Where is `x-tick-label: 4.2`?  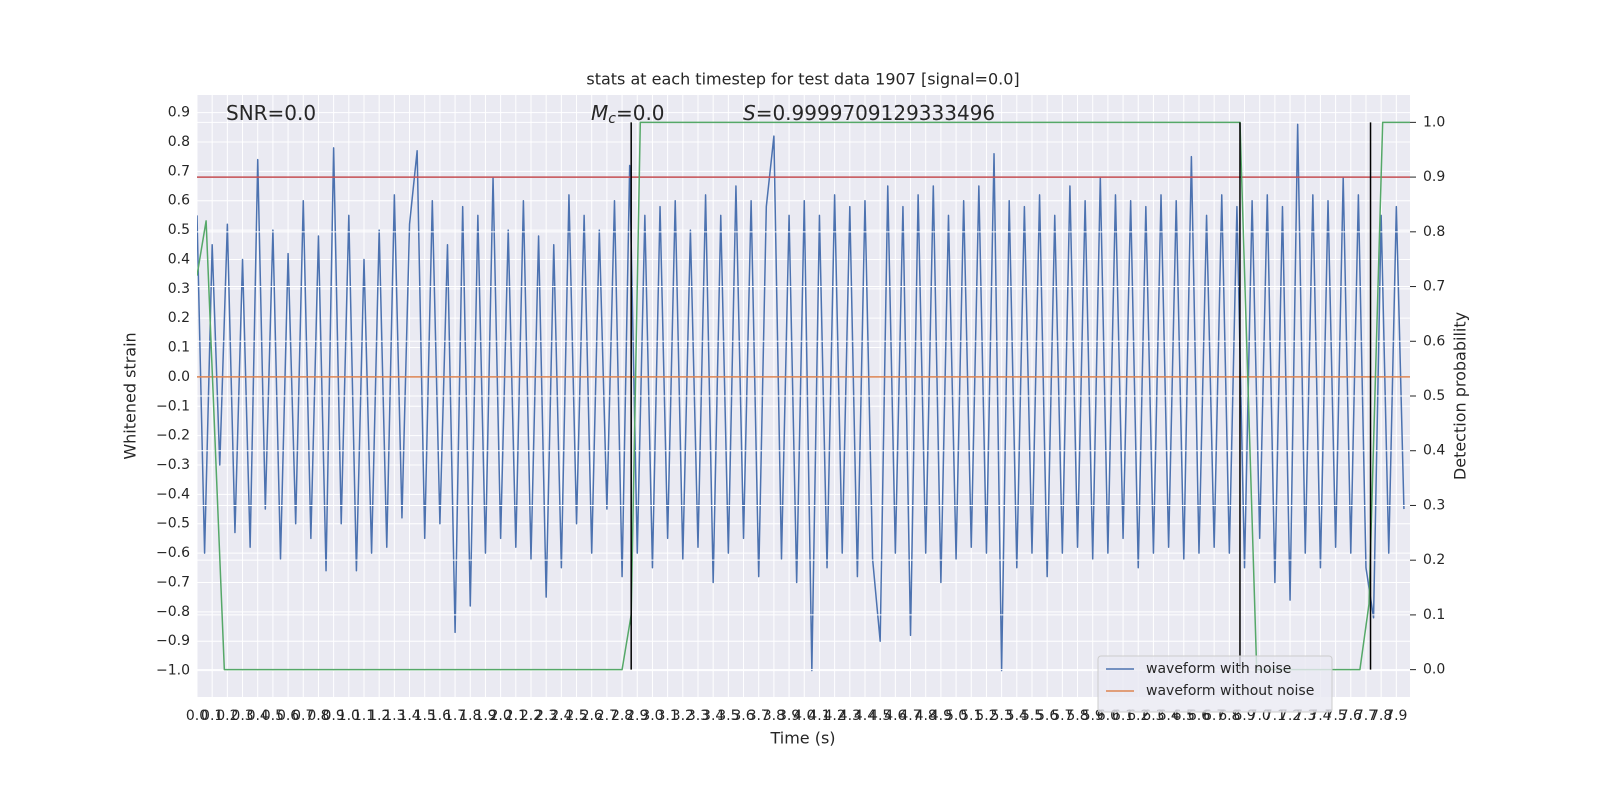 x-tick-label: 4.2 is located at coordinates (834, 716).